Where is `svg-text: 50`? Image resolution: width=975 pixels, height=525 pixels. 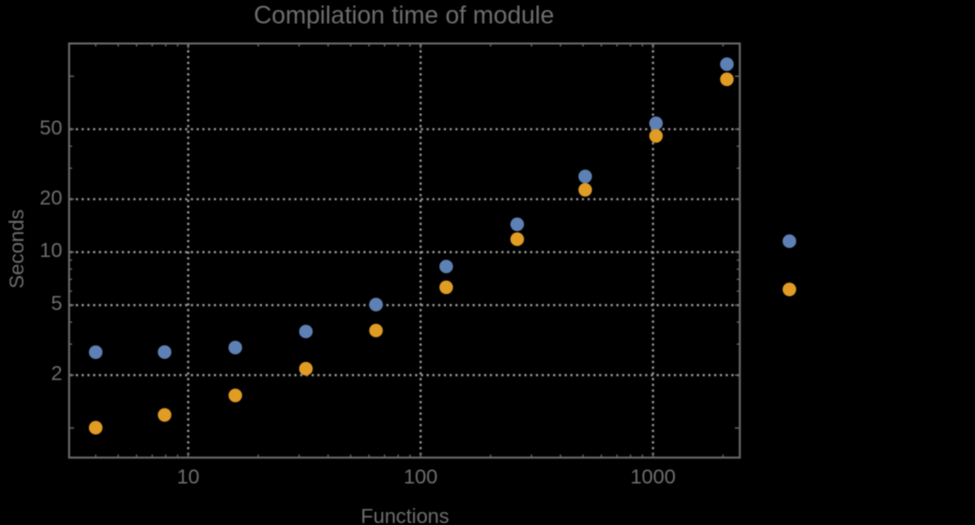
svg-text: 50 is located at coordinates (51, 128).